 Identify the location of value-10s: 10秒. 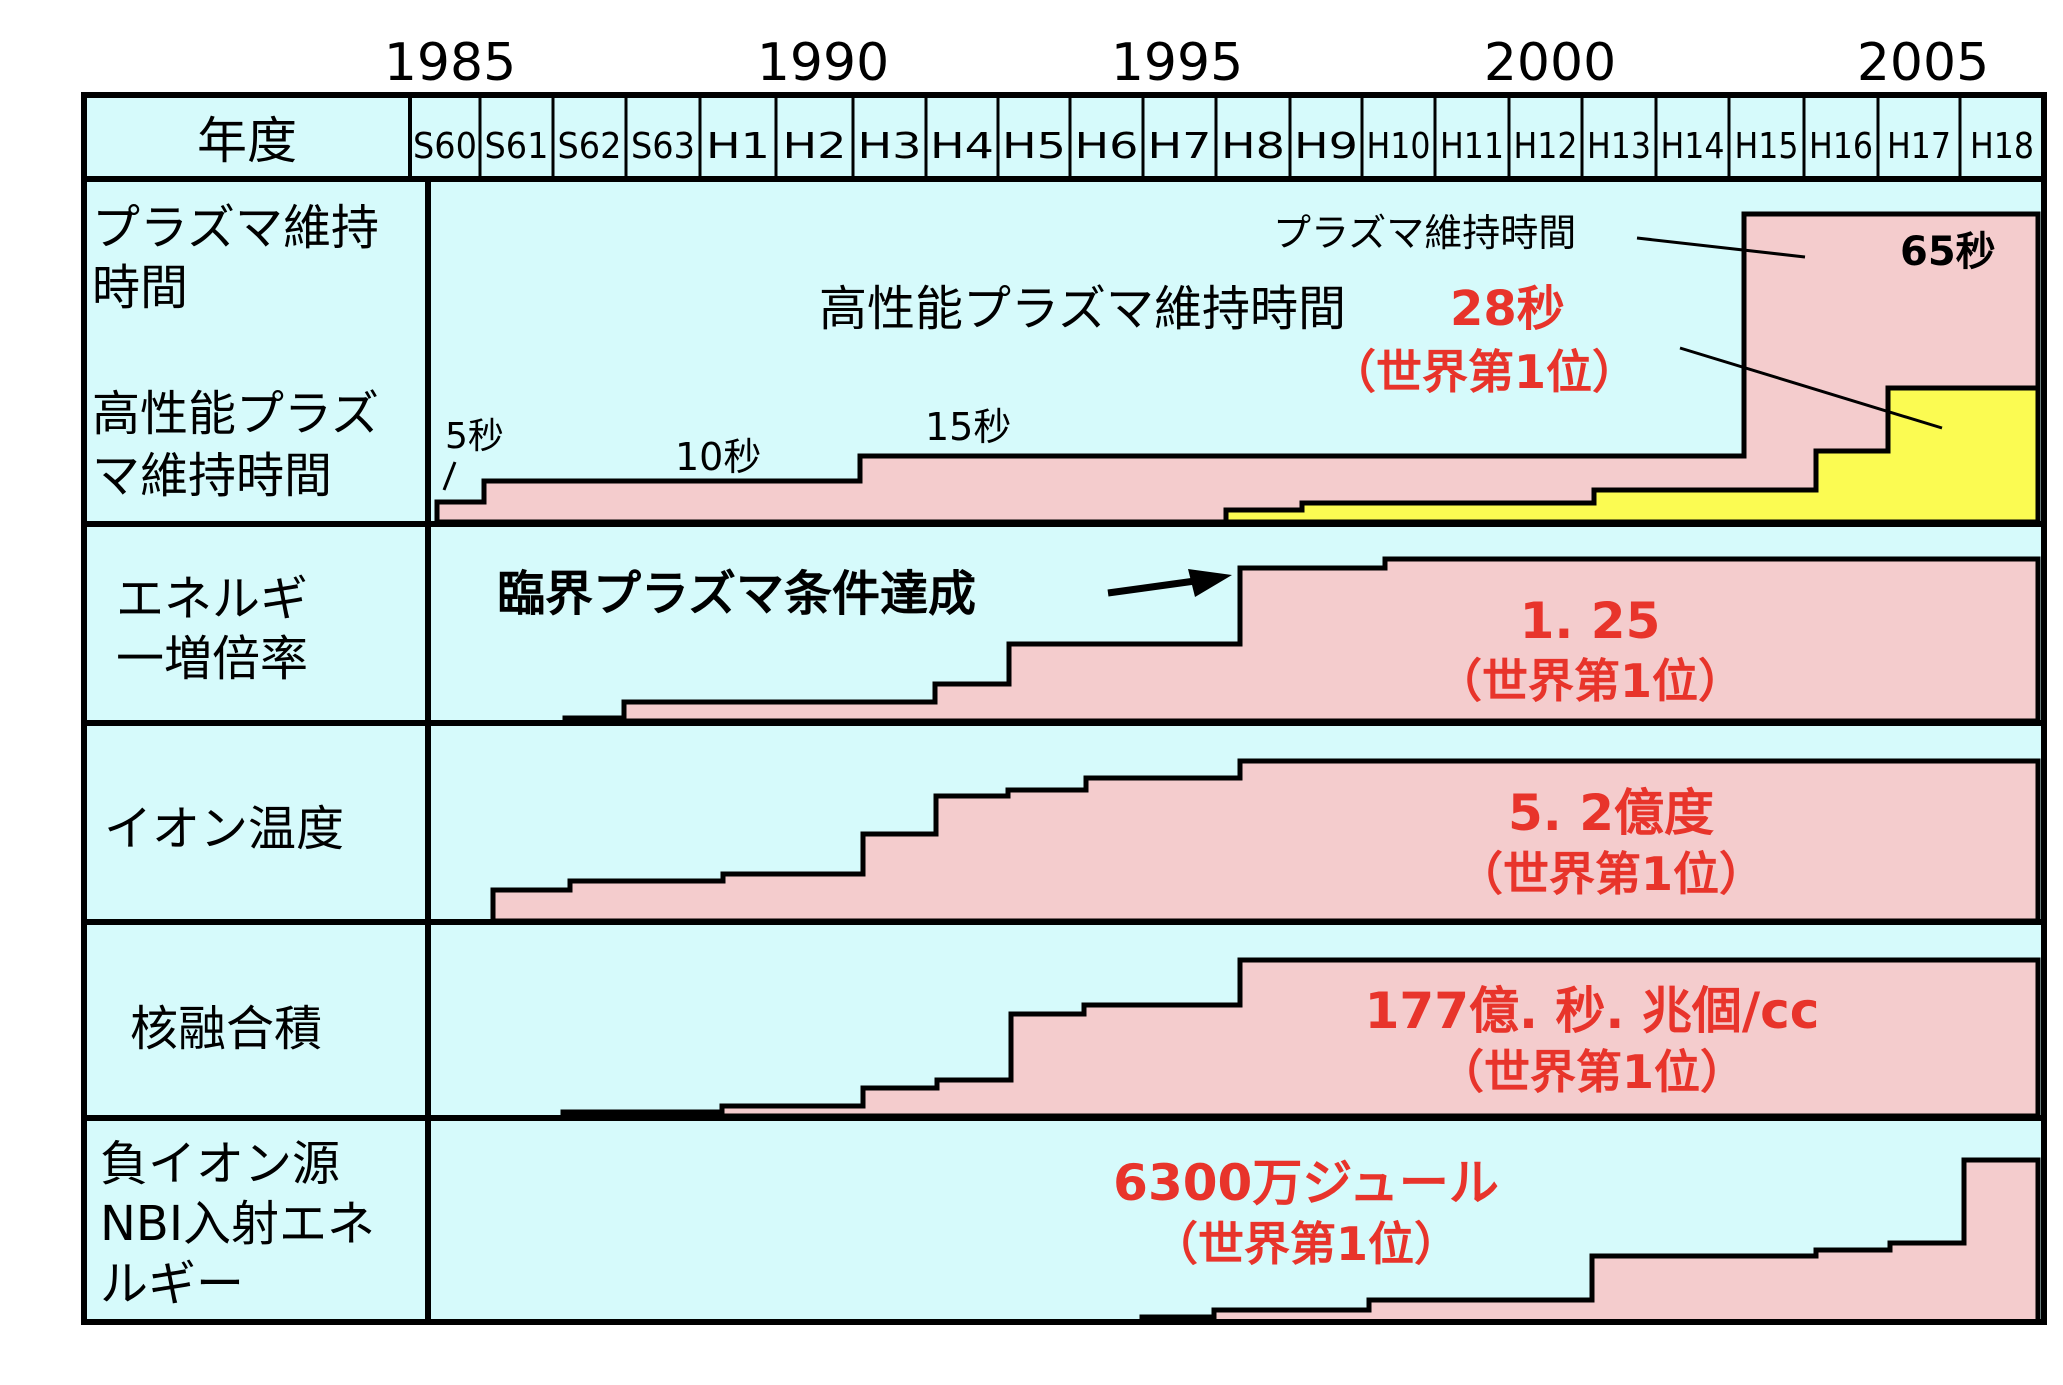
(718, 457).